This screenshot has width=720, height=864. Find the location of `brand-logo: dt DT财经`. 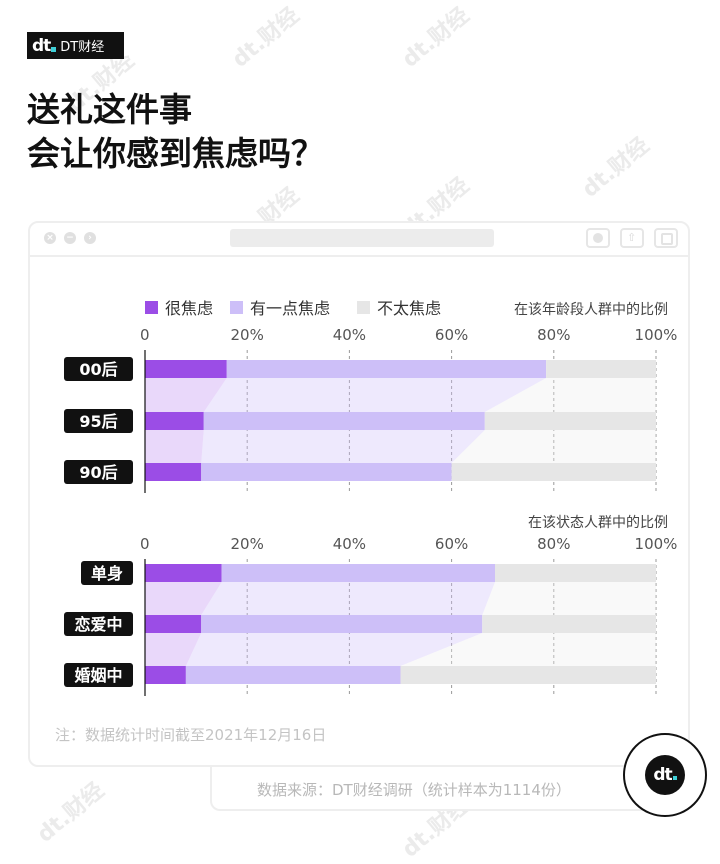

brand-logo: dt DT财经 is located at coordinates (75, 45).